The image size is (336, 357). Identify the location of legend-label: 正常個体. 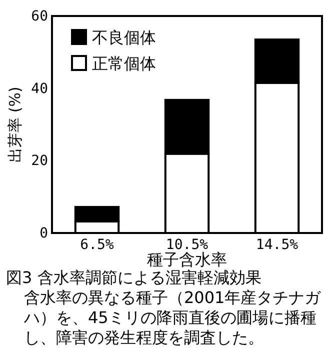
(124, 63).